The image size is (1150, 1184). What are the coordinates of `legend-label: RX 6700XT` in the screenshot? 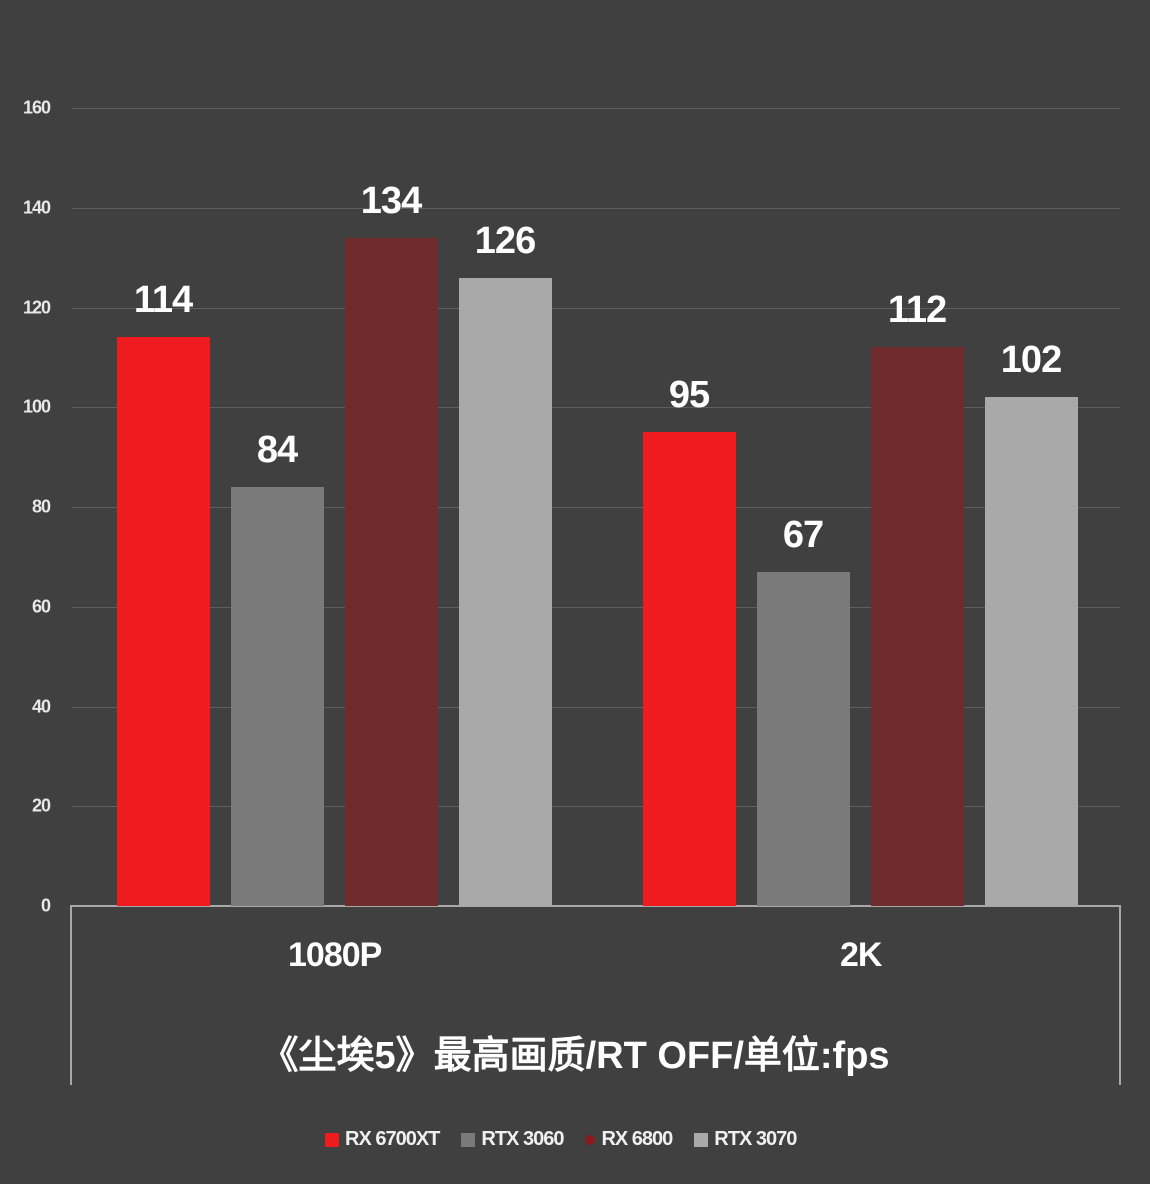 It's located at (392, 1139).